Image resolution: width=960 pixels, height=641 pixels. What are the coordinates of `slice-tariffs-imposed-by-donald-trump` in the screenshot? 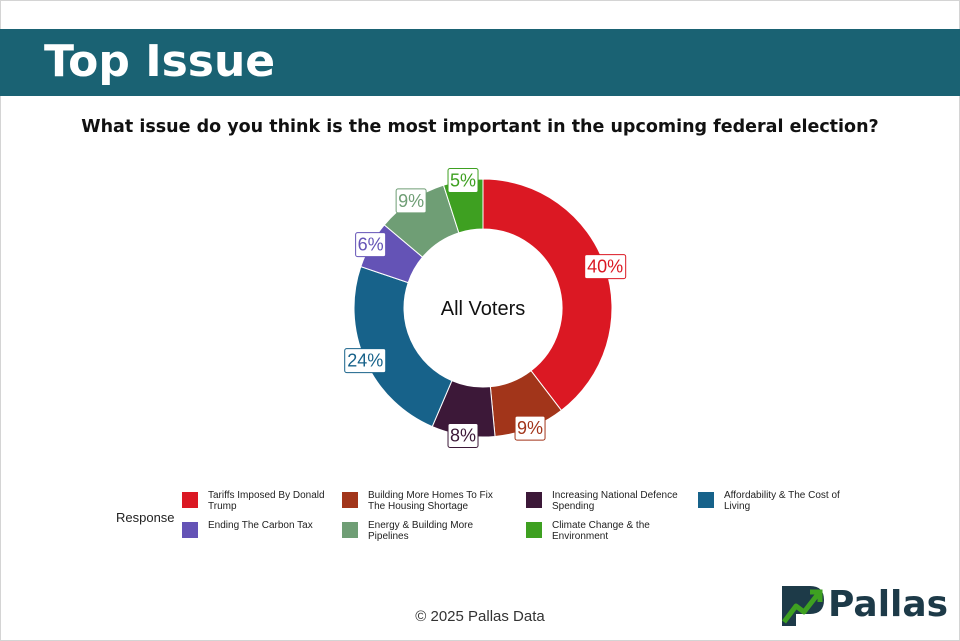 It's located at (547, 295).